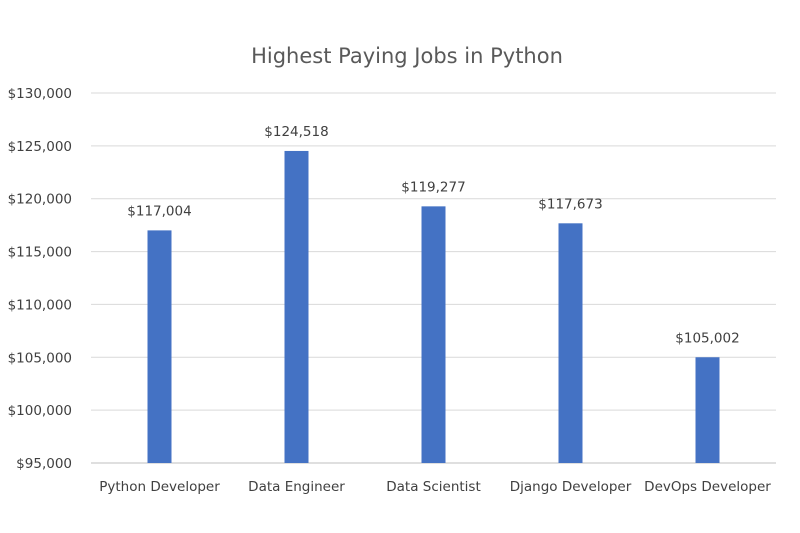 Image resolution: width=800 pixels, height=533 pixels. I want to click on y-tick-label: $130,000, so click(40, 94).